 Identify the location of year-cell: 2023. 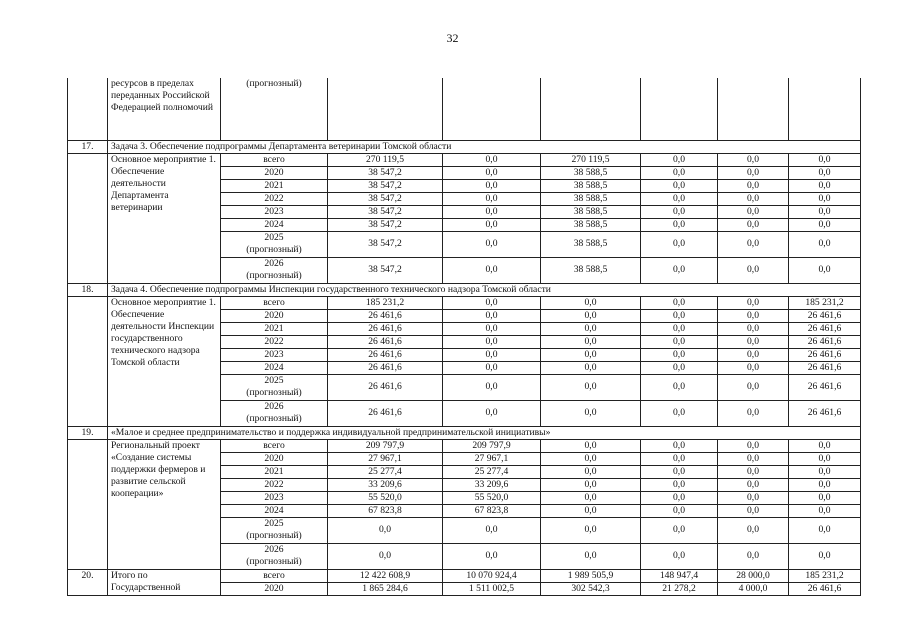
(274, 211).